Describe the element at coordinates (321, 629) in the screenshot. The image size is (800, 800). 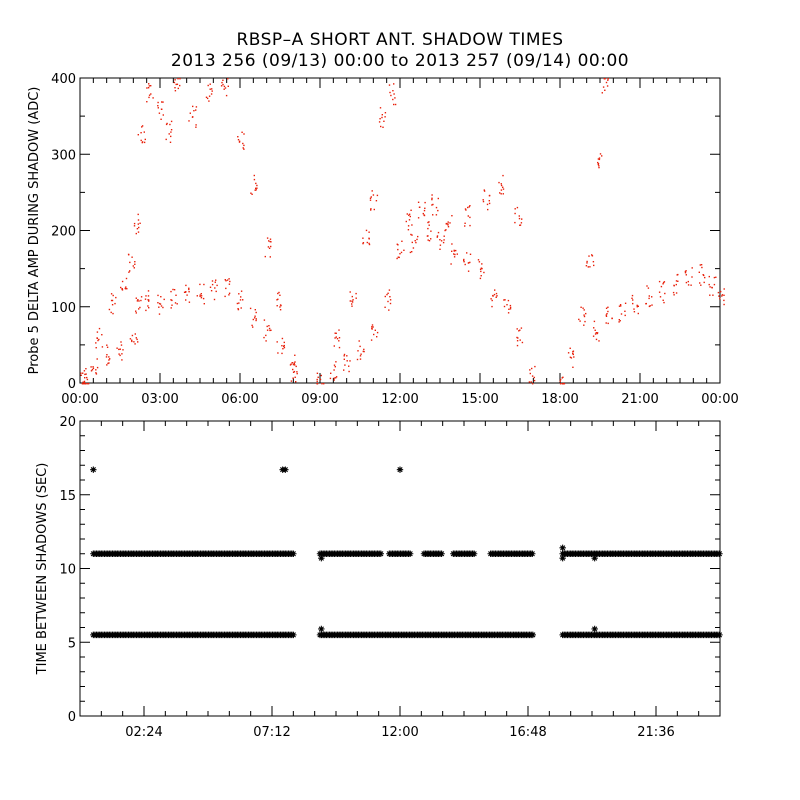
I see `outlier-point` at that location.